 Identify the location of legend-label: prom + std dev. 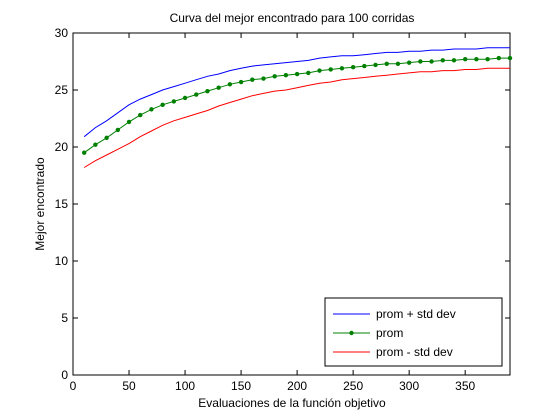
(416, 314).